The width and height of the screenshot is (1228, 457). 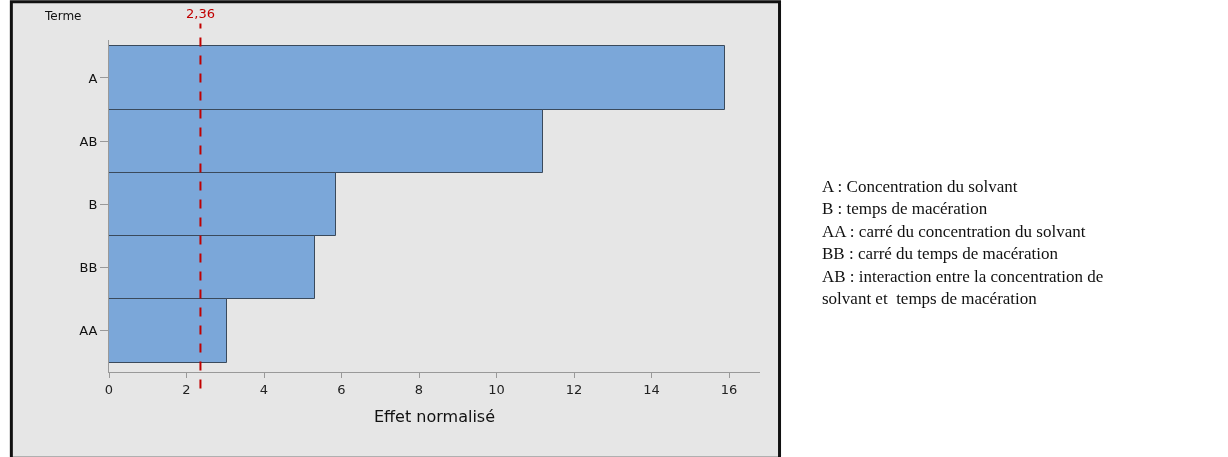 What do you see at coordinates (954, 231) in the screenshot?
I see `text: AA : carré du concentration du solvant` at bounding box center [954, 231].